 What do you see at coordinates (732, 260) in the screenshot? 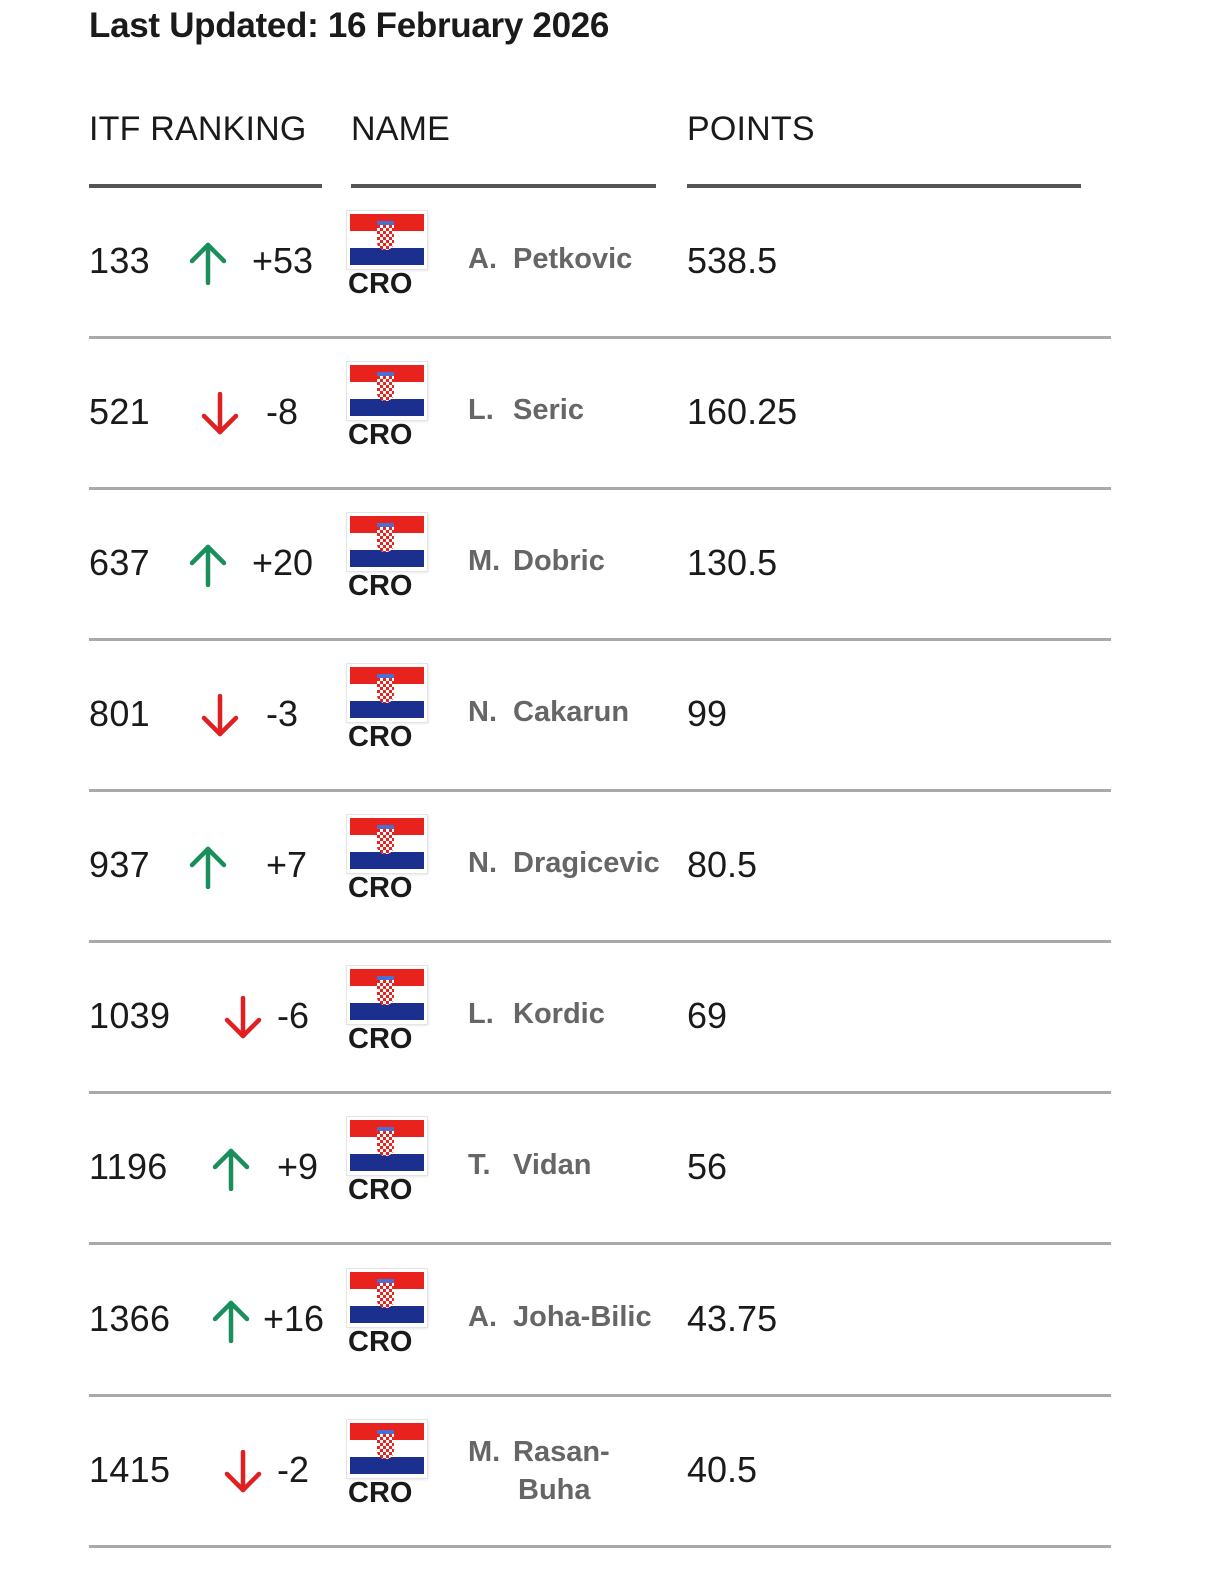
I see `points-value: 538.5` at bounding box center [732, 260].